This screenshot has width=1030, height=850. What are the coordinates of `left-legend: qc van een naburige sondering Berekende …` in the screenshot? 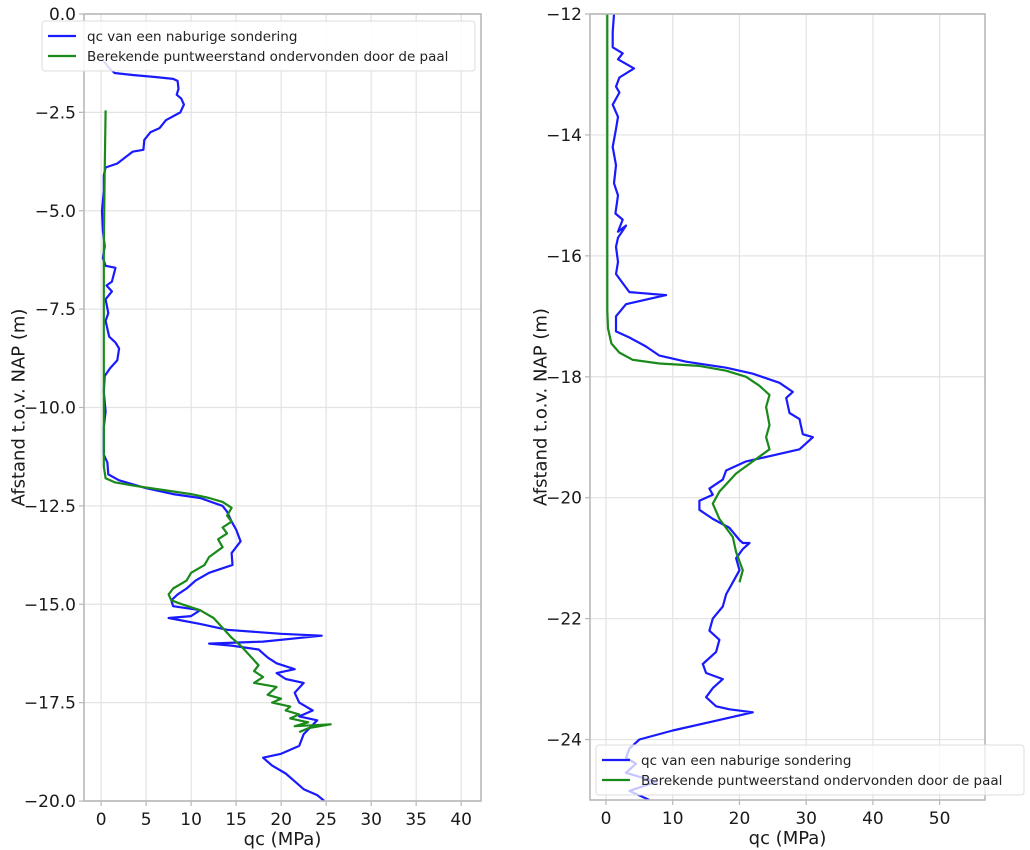 It's located at (258, 46).